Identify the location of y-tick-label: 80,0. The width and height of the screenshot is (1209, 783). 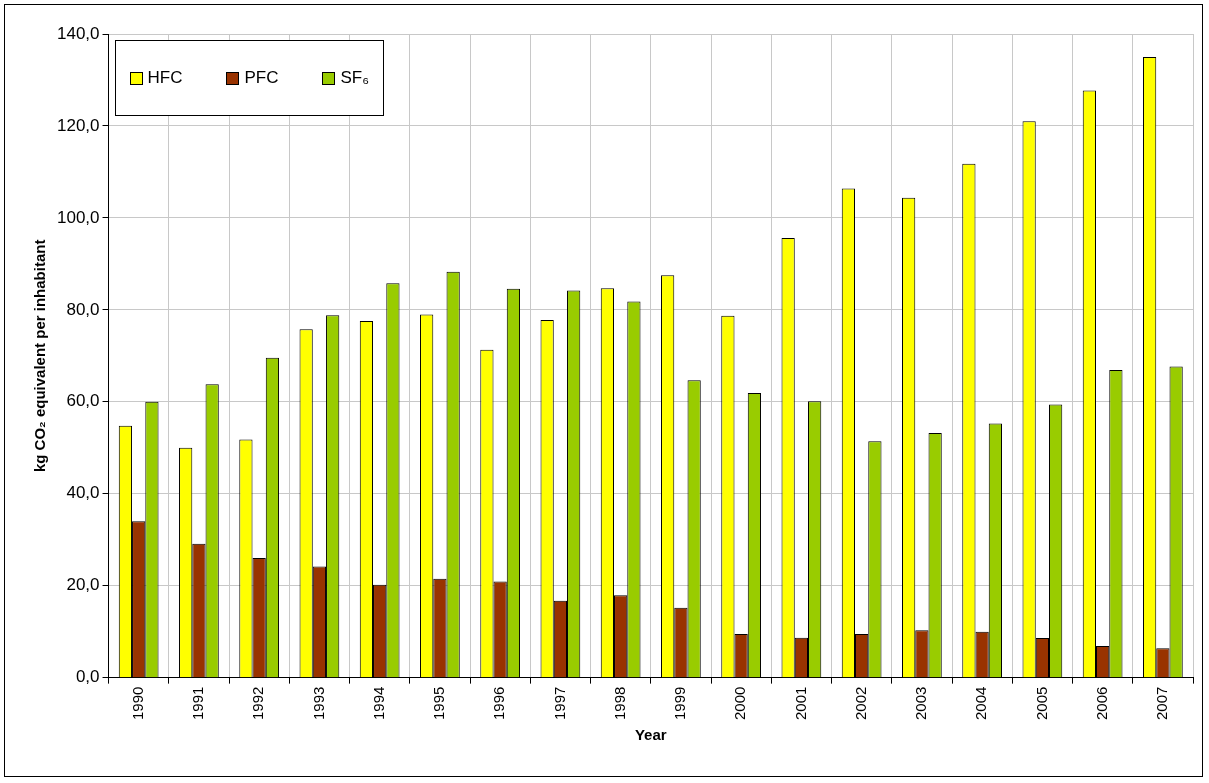
(83, 309).